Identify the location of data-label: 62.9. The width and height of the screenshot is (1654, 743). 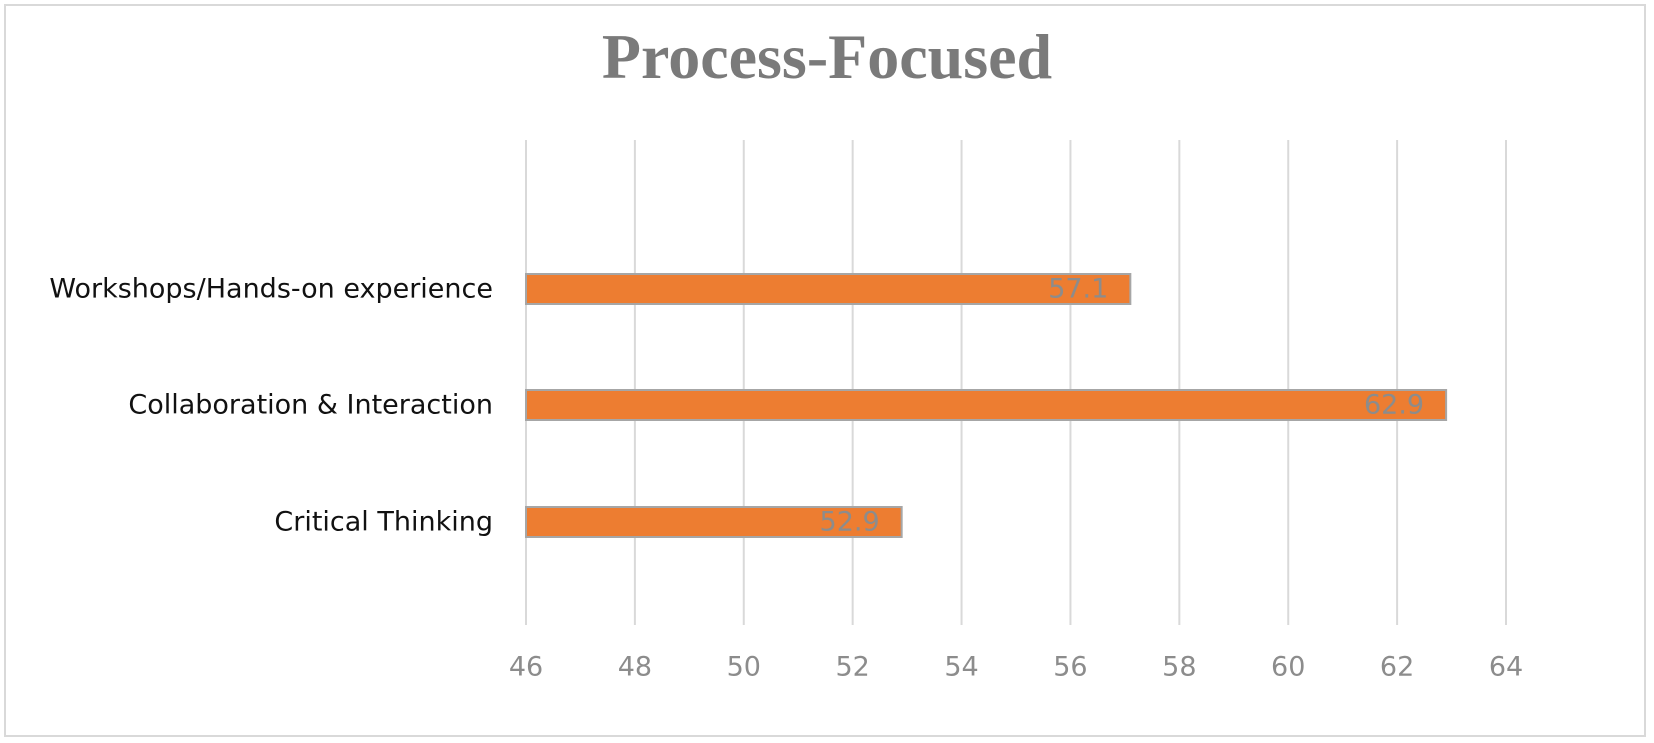
(1394, 405).